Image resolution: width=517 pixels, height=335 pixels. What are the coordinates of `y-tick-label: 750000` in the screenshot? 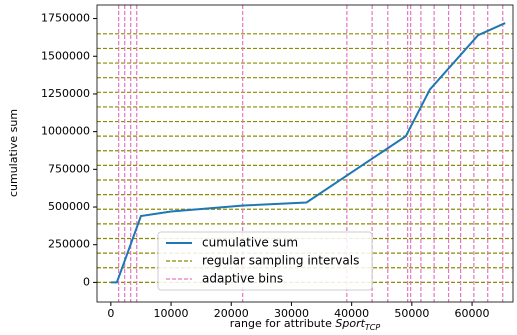 It's located at (69, 168).